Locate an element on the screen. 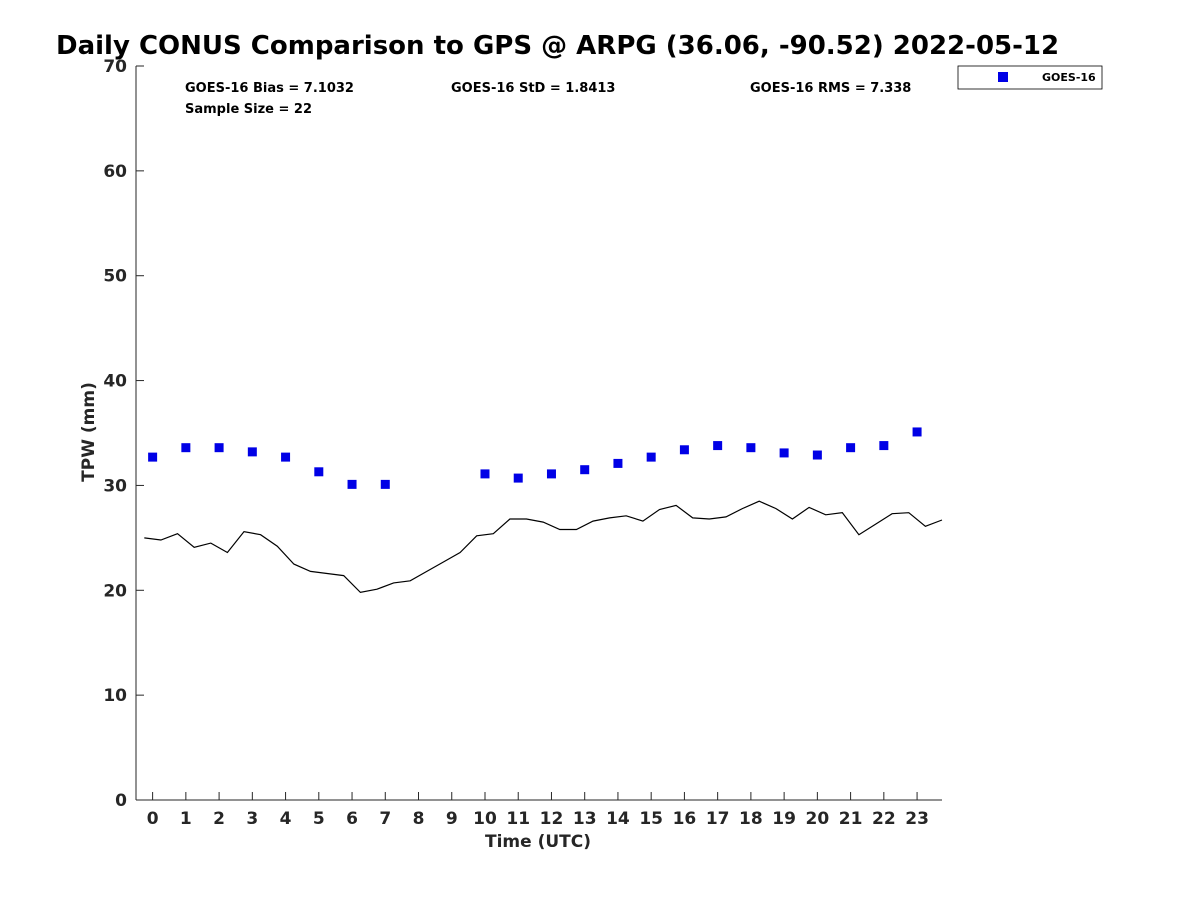  legend-box is located at coordinates (1030, 77).